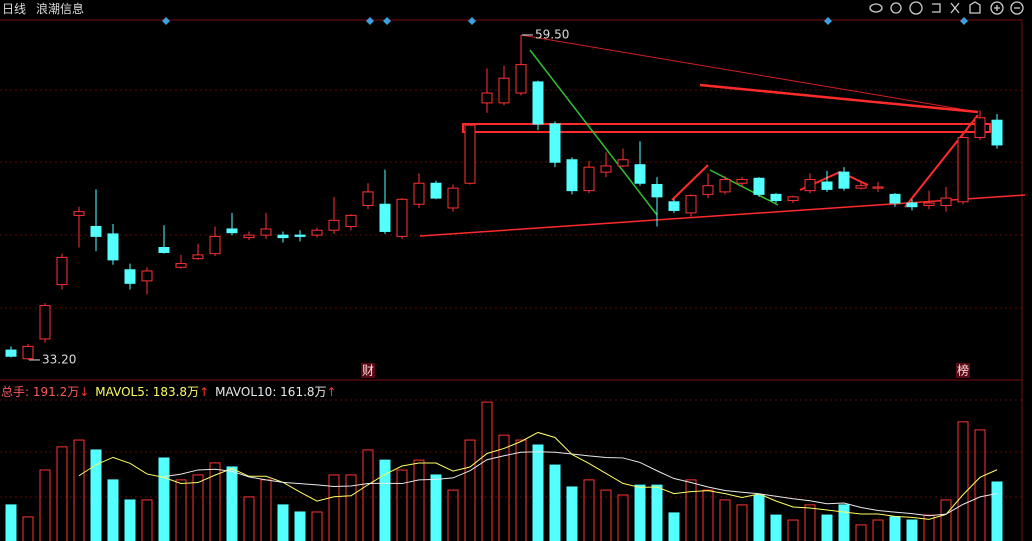 The image size is (1032, 541). What do you see at coordinates (60, 9) in the screenshot?
I see `stock-name: 浪潮信息` at bounding box center [60, 9].